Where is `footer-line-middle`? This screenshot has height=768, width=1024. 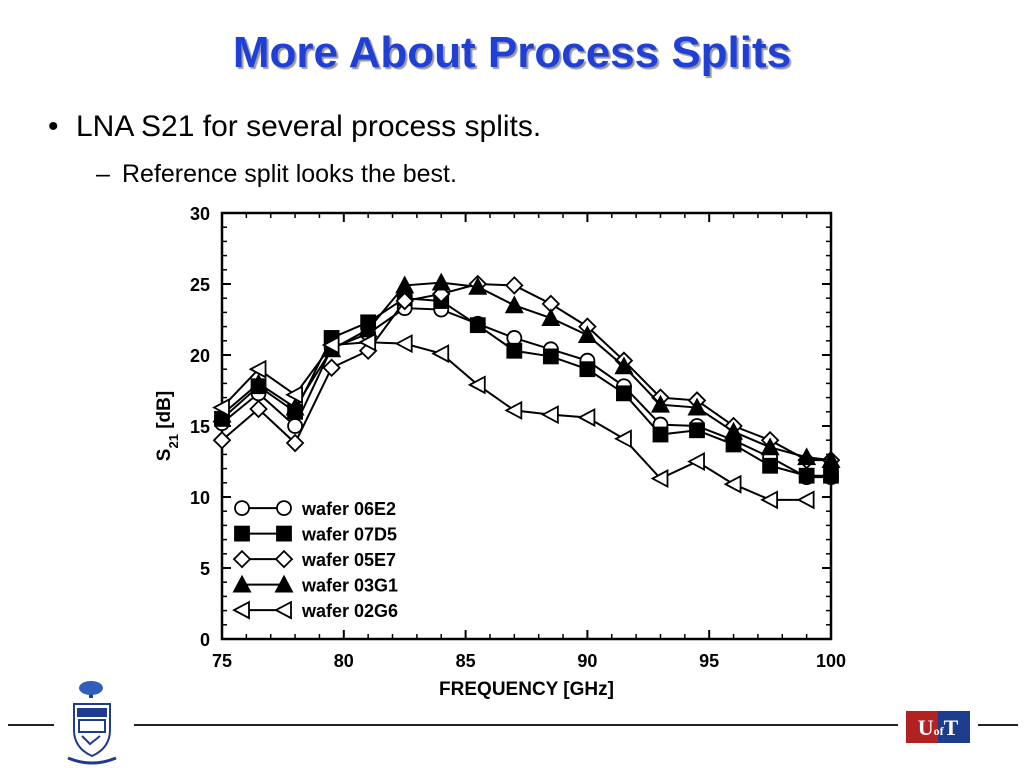
footer-line-middle is located at coordinates (516, 725).